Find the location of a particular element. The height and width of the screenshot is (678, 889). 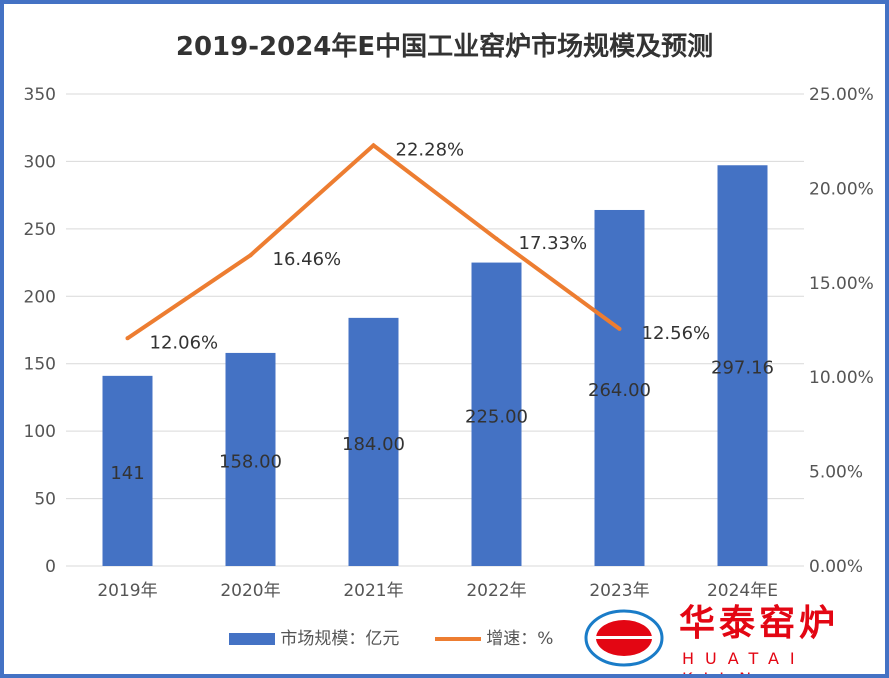

legend: 市场规模：亿元 增速：% is located at coordinates (391, 636).